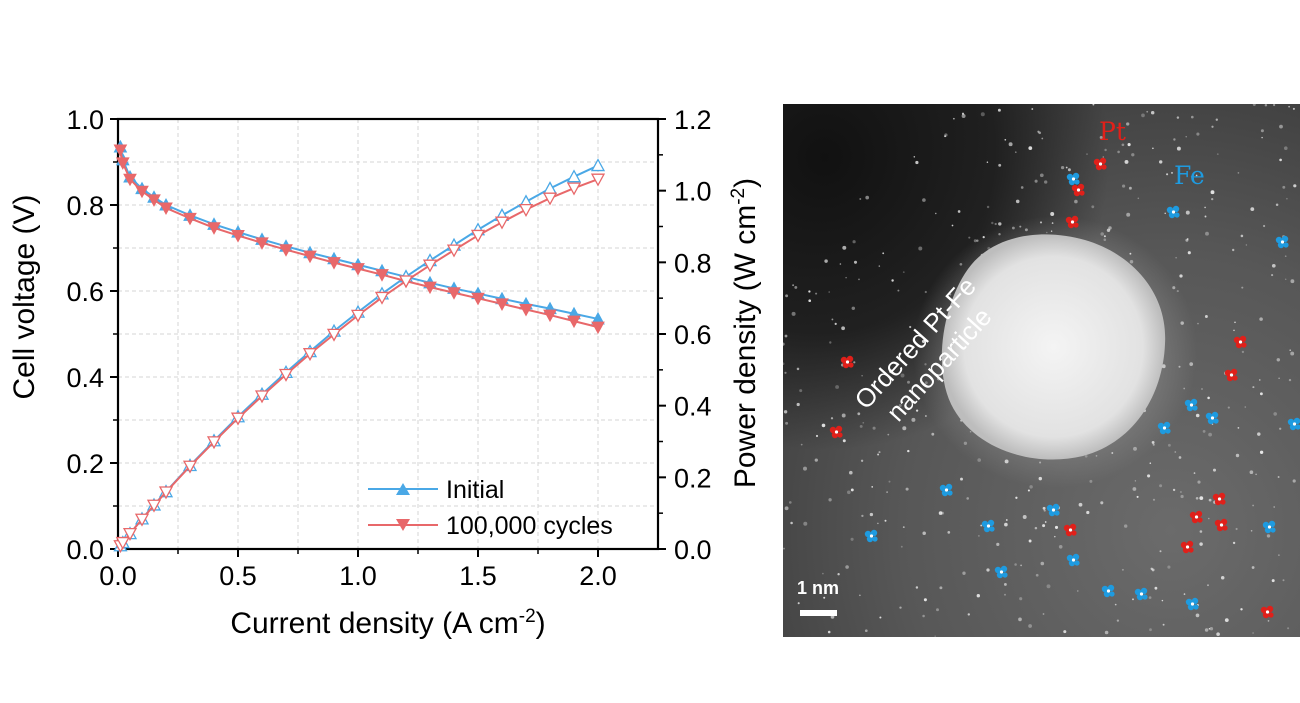 The width and height of the screenshot is (1300, 703). What do you see at coordinates (85, 550) in the screenshot?
I see `y-left-tick-label: 0.0` at bounding box center [85, 550].